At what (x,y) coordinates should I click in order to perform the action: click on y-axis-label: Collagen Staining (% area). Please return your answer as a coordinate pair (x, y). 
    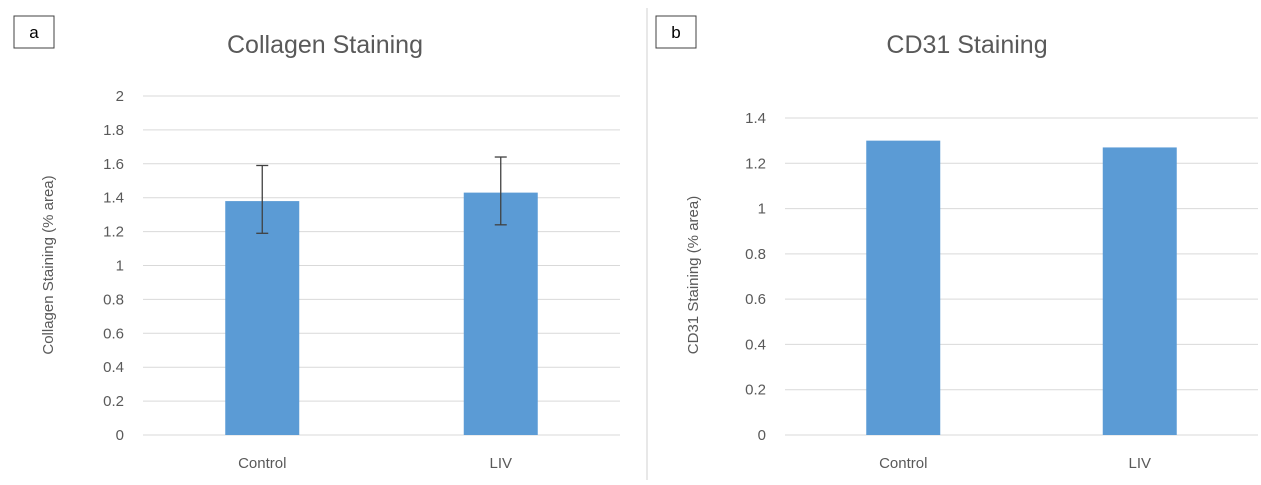
    Looking at the image, I should click on (48, 264).